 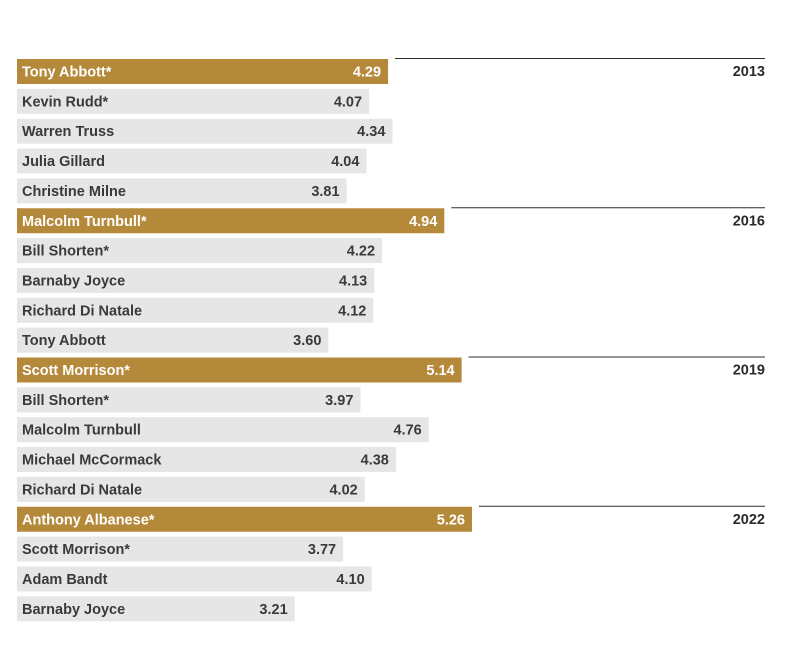 I want to click on bar-value-label: 4.94, so click(x=423, y=222).